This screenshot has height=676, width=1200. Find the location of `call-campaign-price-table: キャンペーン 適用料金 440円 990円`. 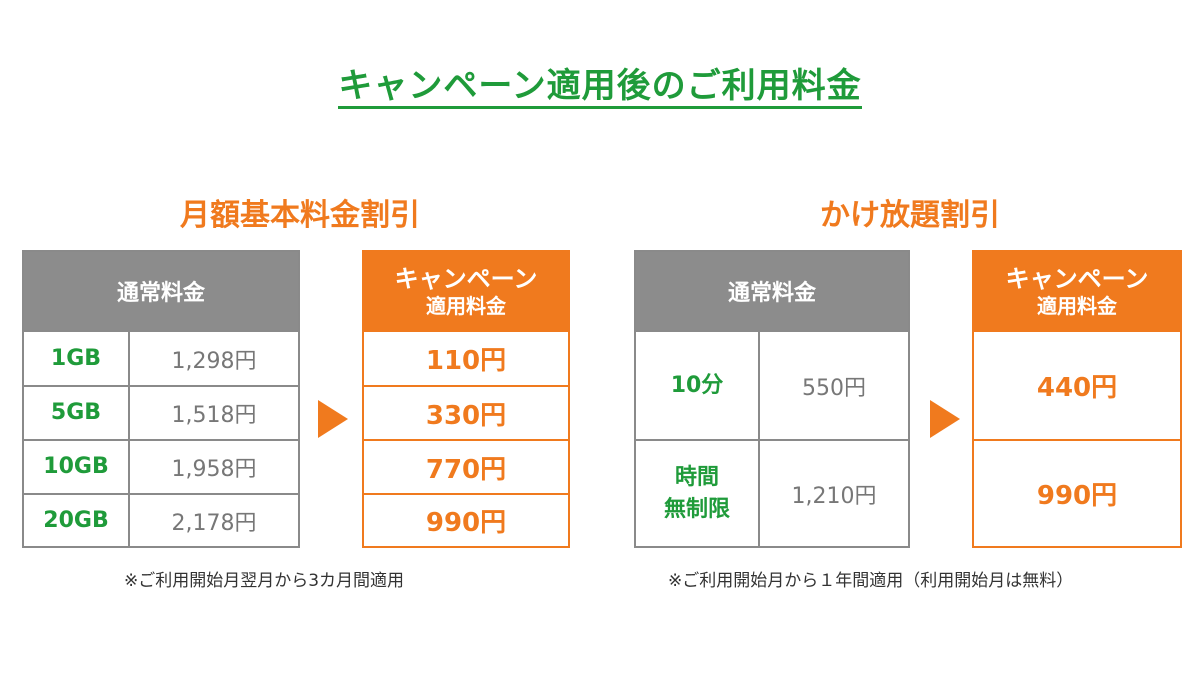

call-campaign-price-table: キャンペーン 適用料金 440円 990円 is located at coordinates (1077, 399).